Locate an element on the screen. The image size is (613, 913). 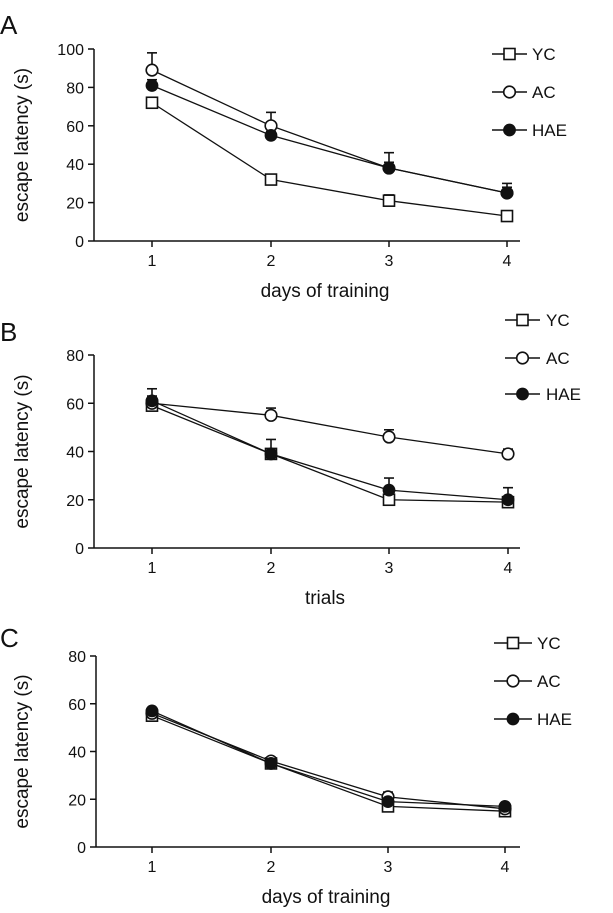
panel-label: A is located at coordinates (9, 25).